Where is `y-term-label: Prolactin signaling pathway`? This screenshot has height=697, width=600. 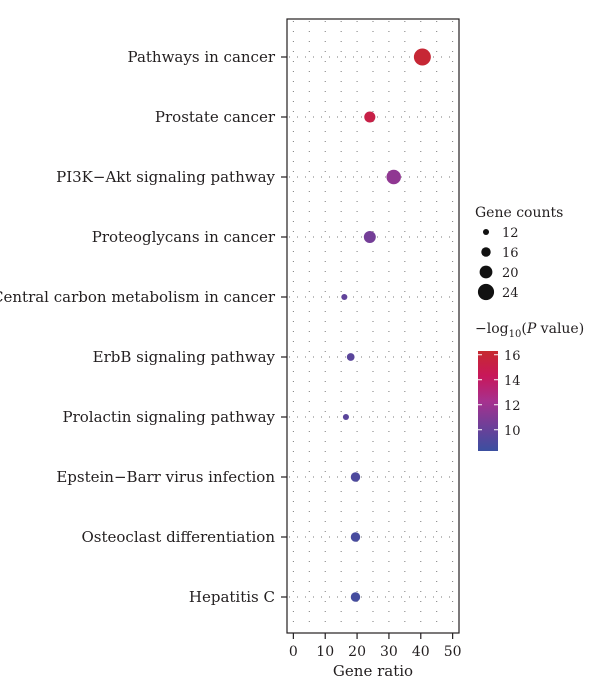 y-term-label: Prolactin signaling pathway is located at coordinates (168, 417).